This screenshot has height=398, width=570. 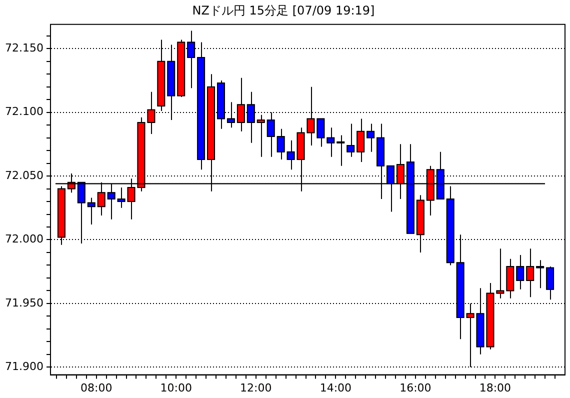 What do you see at coordinates (283, 10) in the screenshot?
I see `chart-title: NZドル円 15分足 [07/09 19:19]` at bounding box center [283, 10].